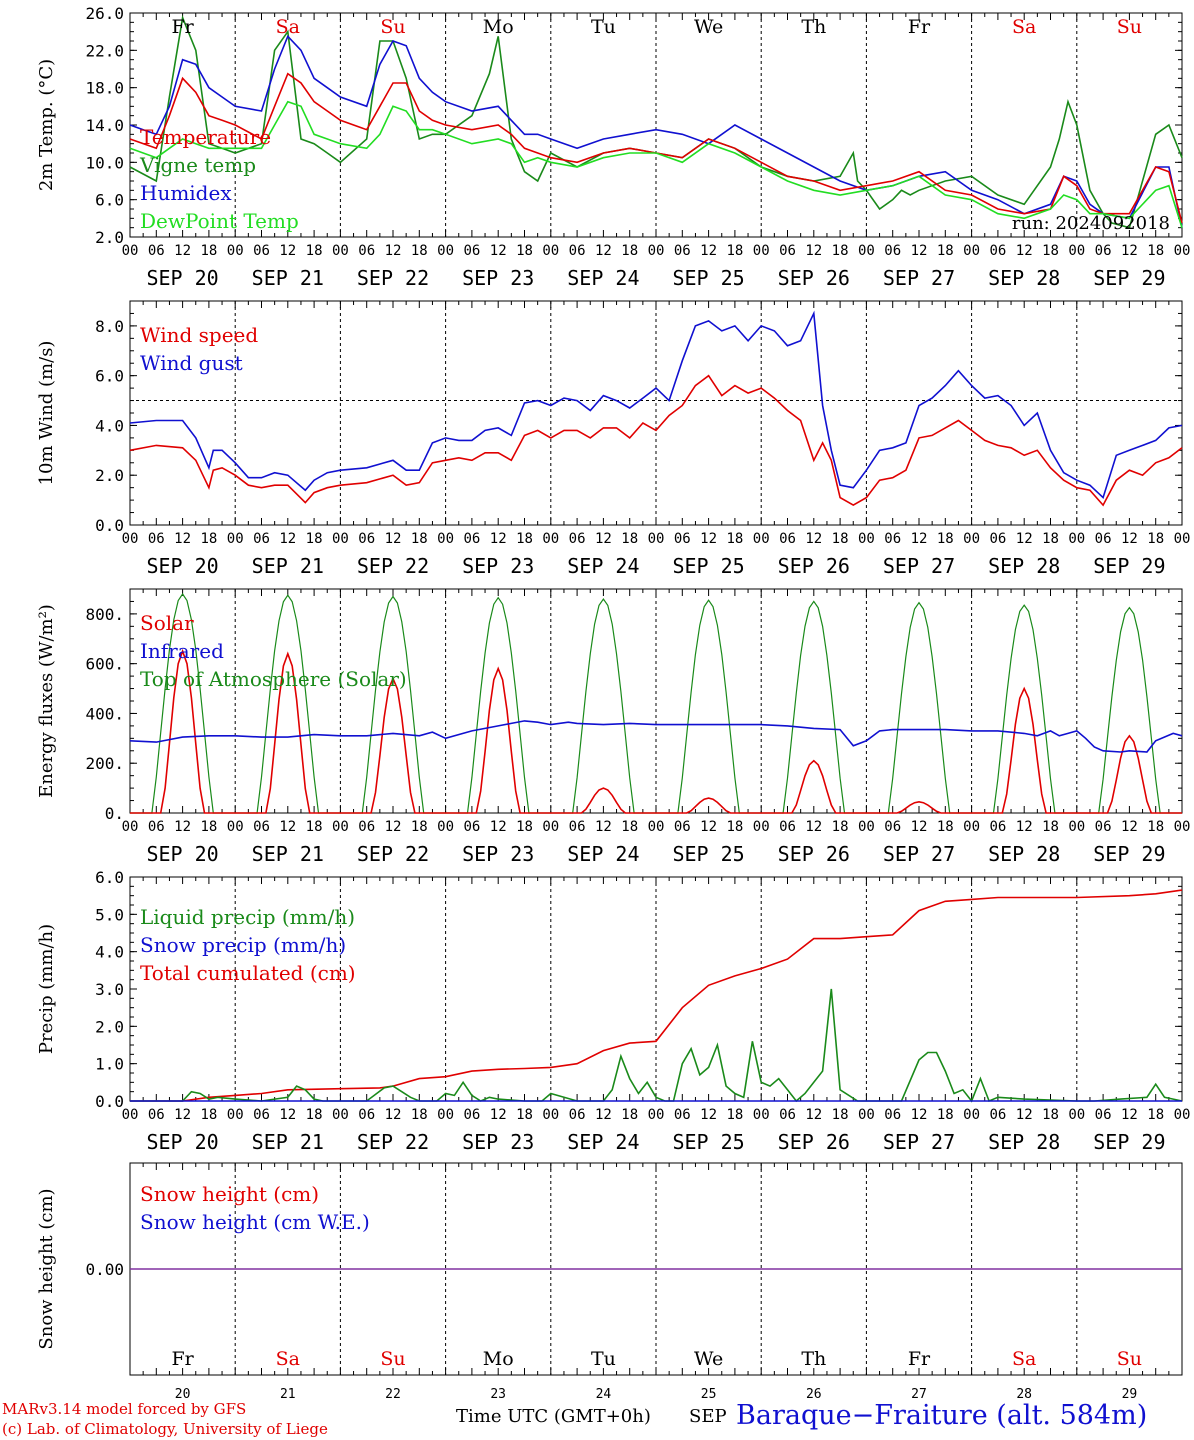 The image size is (1194, 1440). Describe the element at coordinates (109, 989) in the screenshot. I see `y-tick-label: 3.0` at that location.